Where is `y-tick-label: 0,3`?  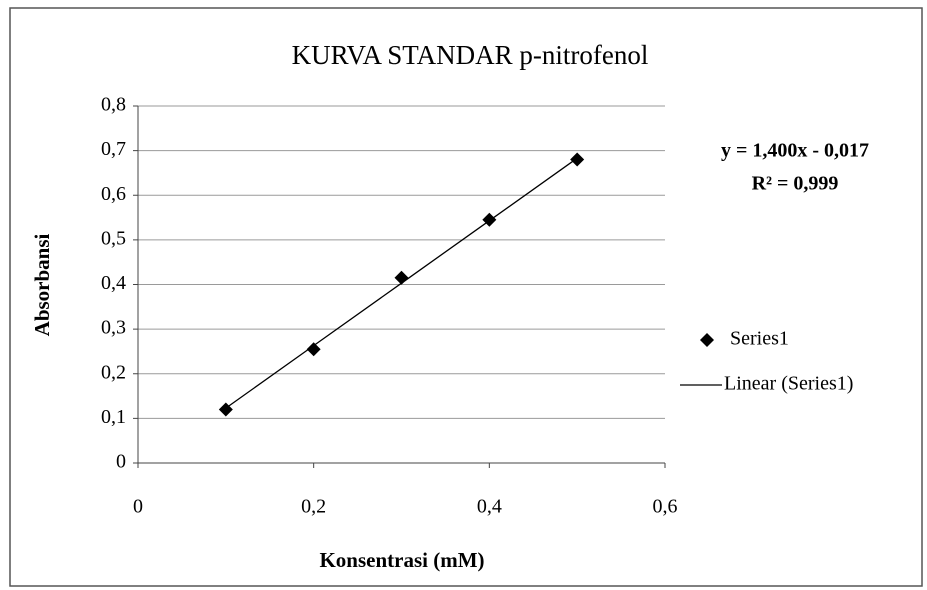
y-tick-label: 0,3 is located at coordinates (113, 328).